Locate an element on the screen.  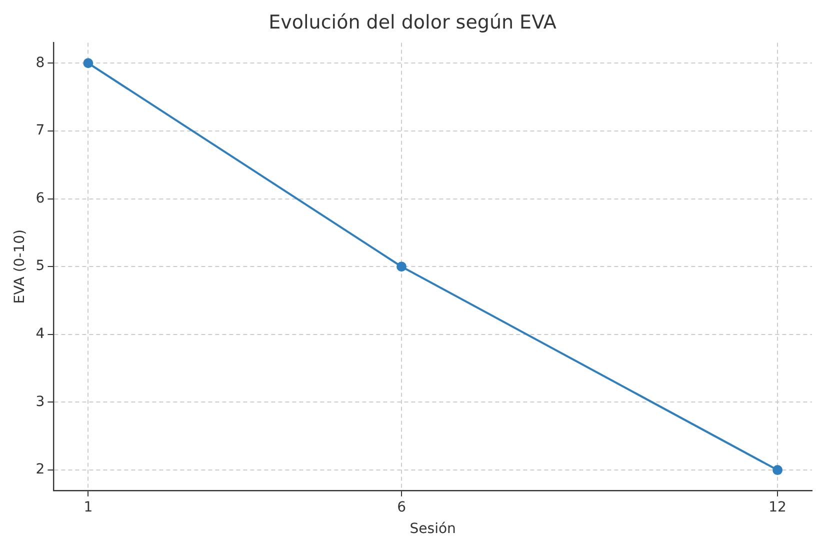
x-tick-label: 12 is located at coordinates (777, 507).